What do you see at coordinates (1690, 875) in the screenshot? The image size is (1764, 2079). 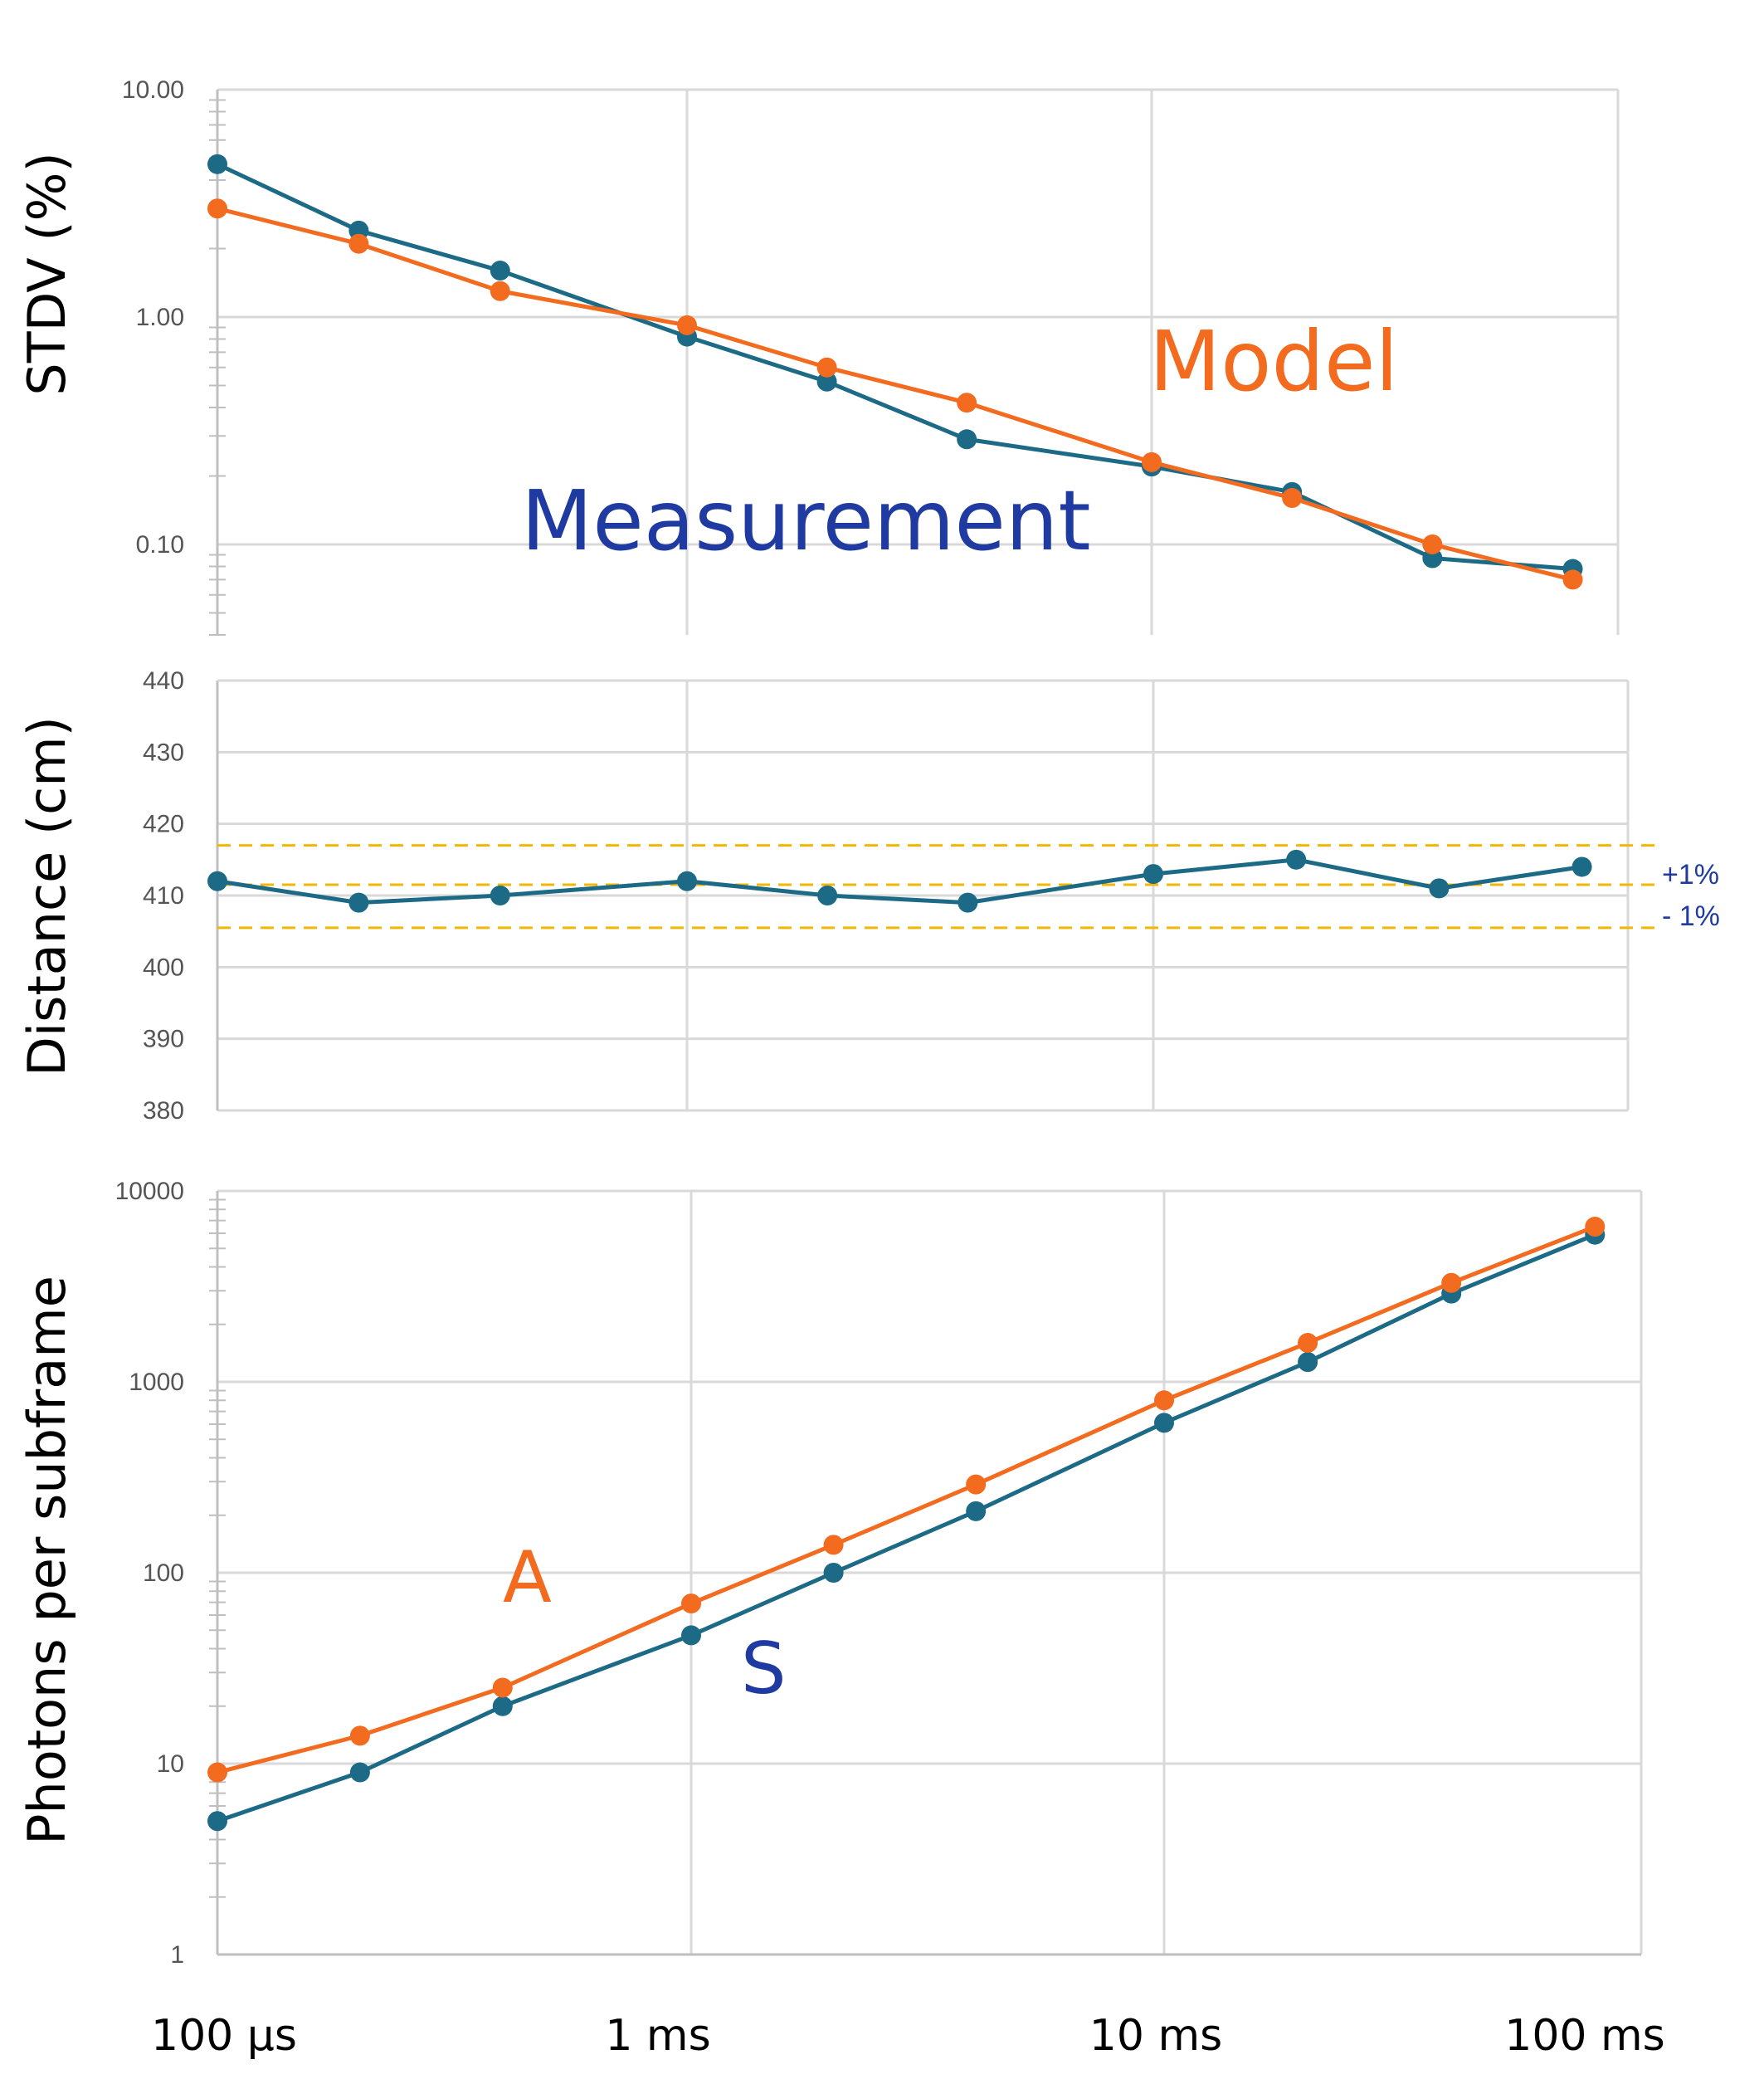 I see `plus-one-percent-label: +1%` at bounding box center [1690, 875].